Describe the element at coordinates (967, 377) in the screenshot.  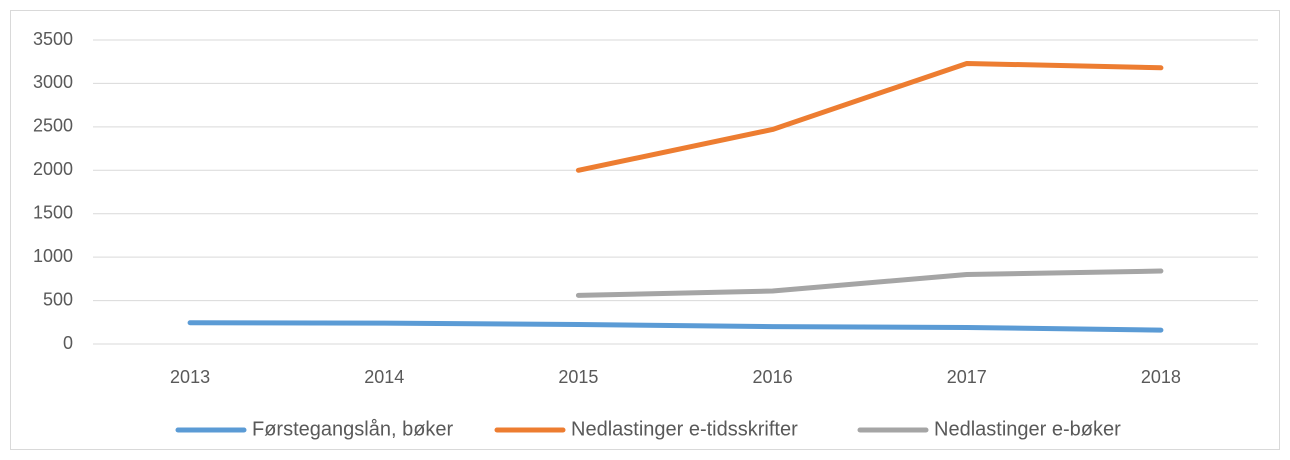
I see `x-tick-label: 2017` at that location.